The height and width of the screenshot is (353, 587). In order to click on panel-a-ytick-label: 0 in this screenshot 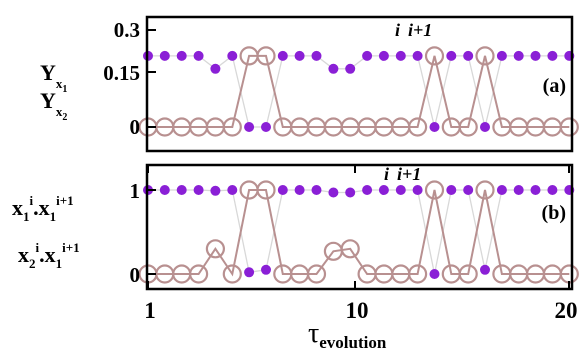, I will do `click(135, 127)`.